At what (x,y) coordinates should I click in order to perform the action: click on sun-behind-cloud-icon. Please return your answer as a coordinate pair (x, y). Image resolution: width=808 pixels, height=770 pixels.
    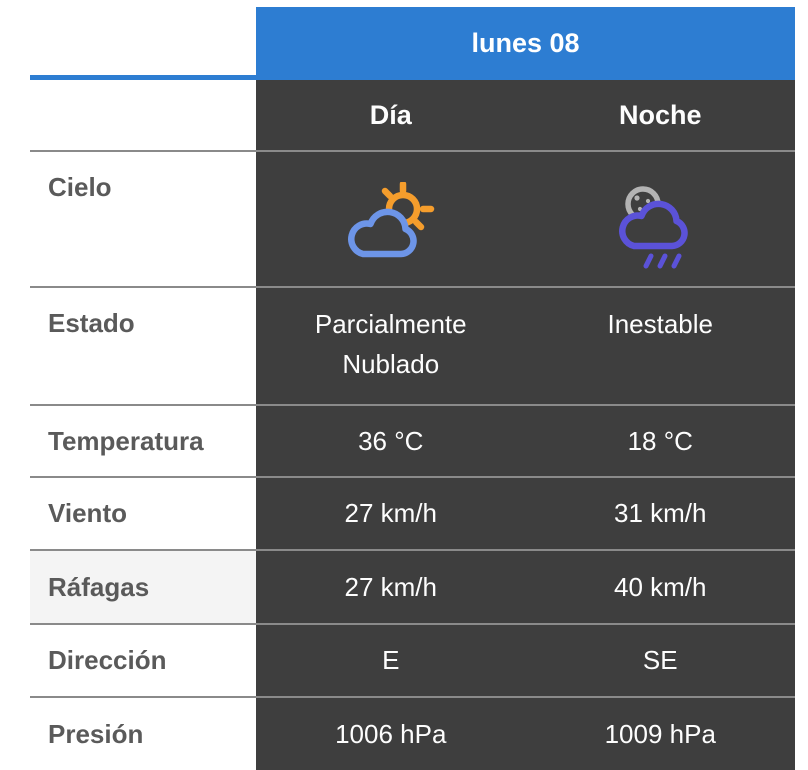
    Looking at the image, I should click on (391, 221).